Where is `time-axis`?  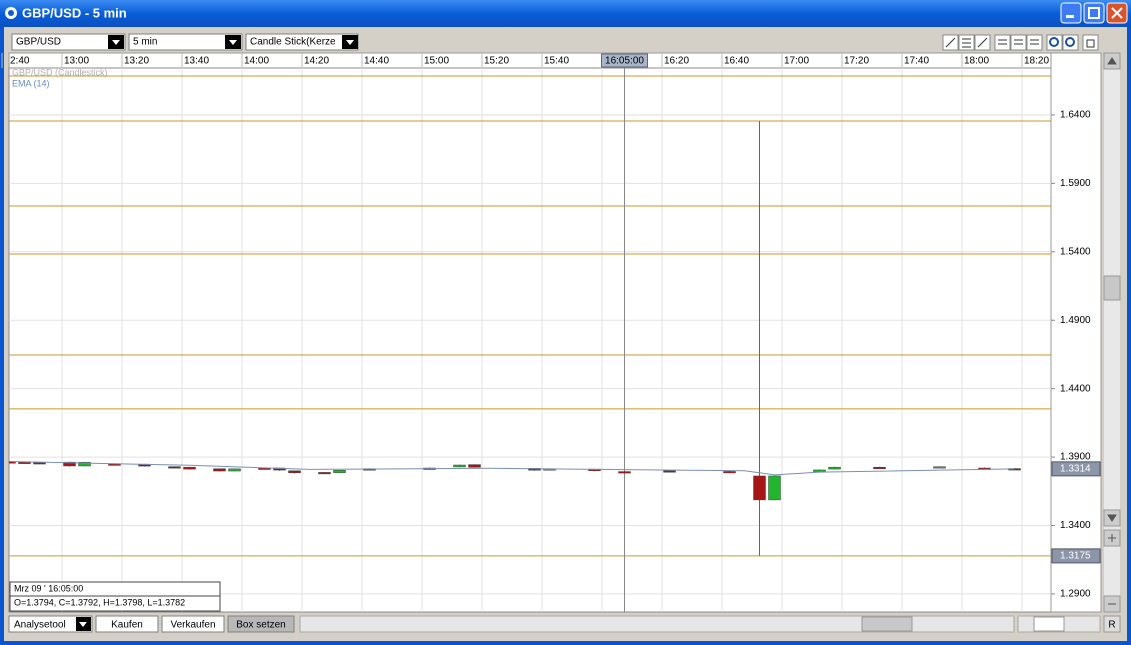 time-axis is located at coordinates (530, 60).